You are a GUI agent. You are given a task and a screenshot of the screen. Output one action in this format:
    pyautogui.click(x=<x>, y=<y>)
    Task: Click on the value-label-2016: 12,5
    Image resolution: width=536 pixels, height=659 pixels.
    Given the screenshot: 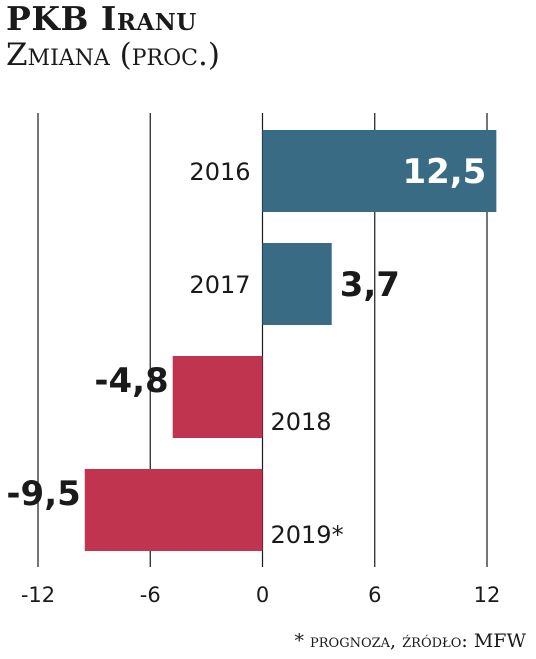 What is the action you would take?
    pyautogui.click(x=444, y=172)
    